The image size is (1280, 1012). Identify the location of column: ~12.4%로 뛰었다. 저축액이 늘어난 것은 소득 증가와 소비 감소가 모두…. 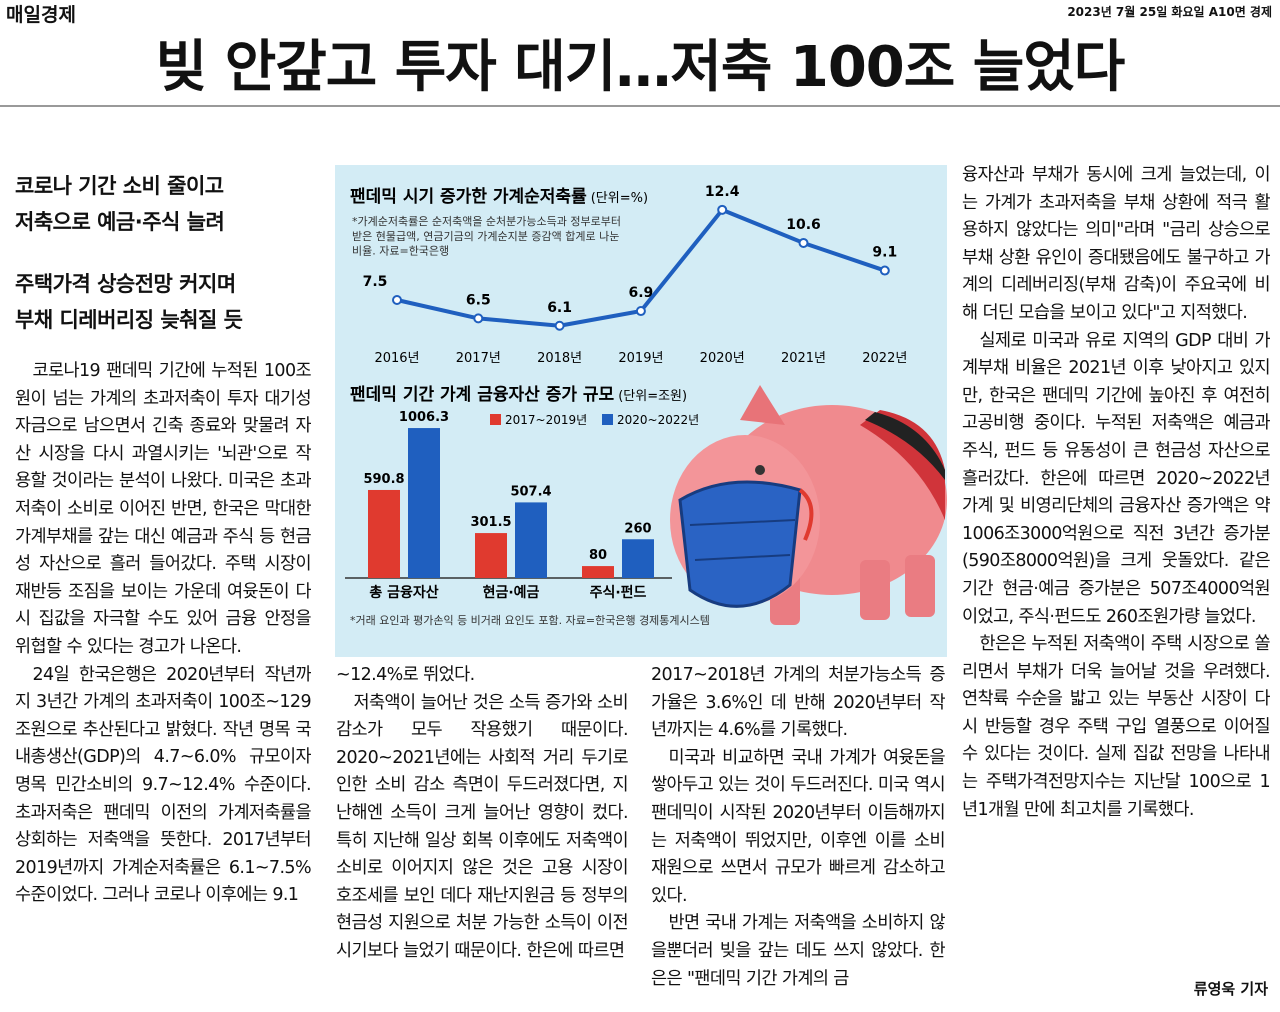
(482, 834).